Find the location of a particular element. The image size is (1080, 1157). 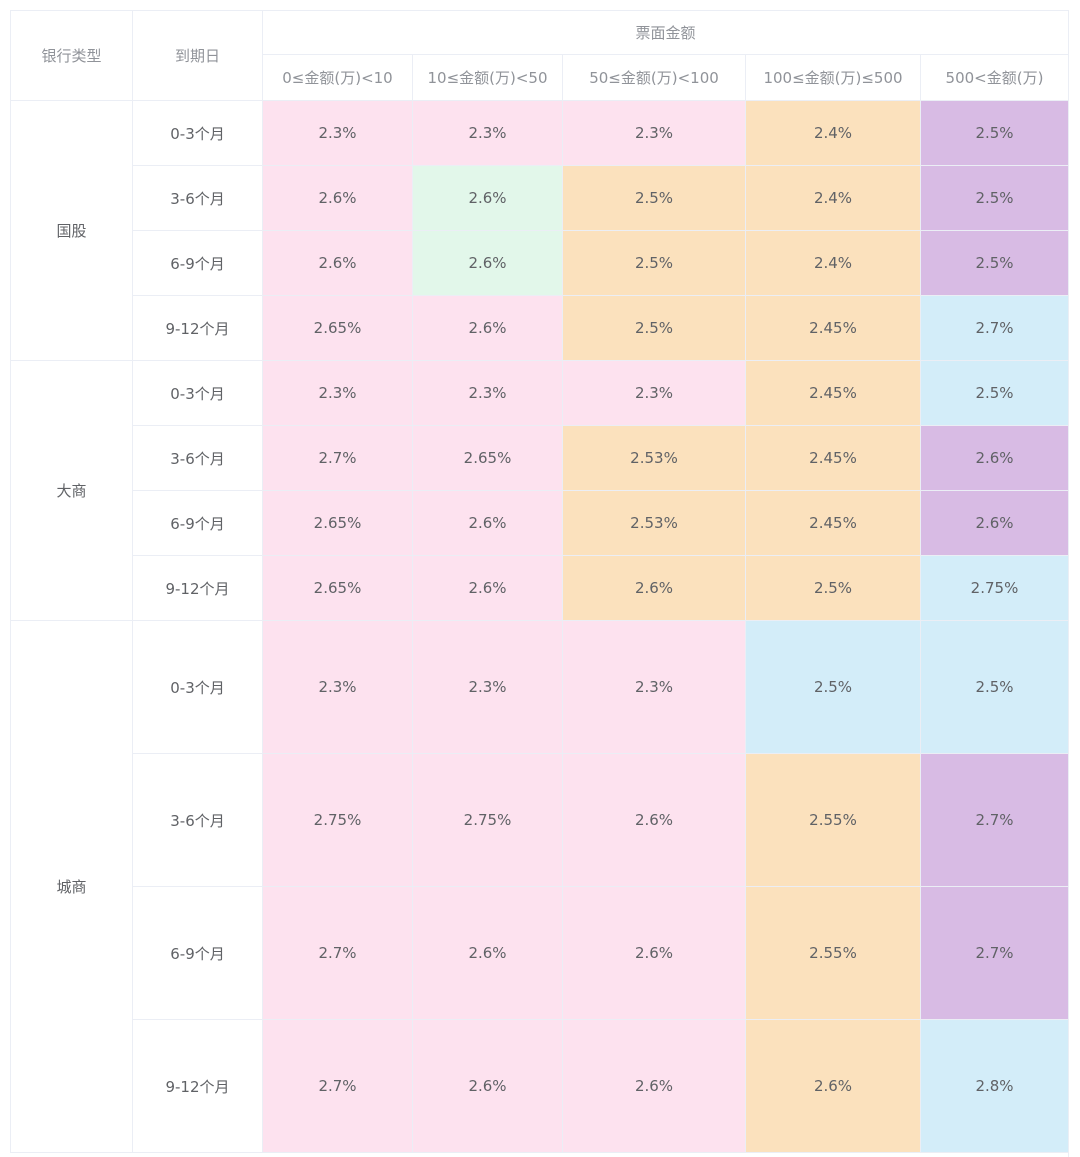

table-row: 6-9个月 2.7% 2.6% 2.6% 2.55% 2.7% is located at coordinates (540, 953).